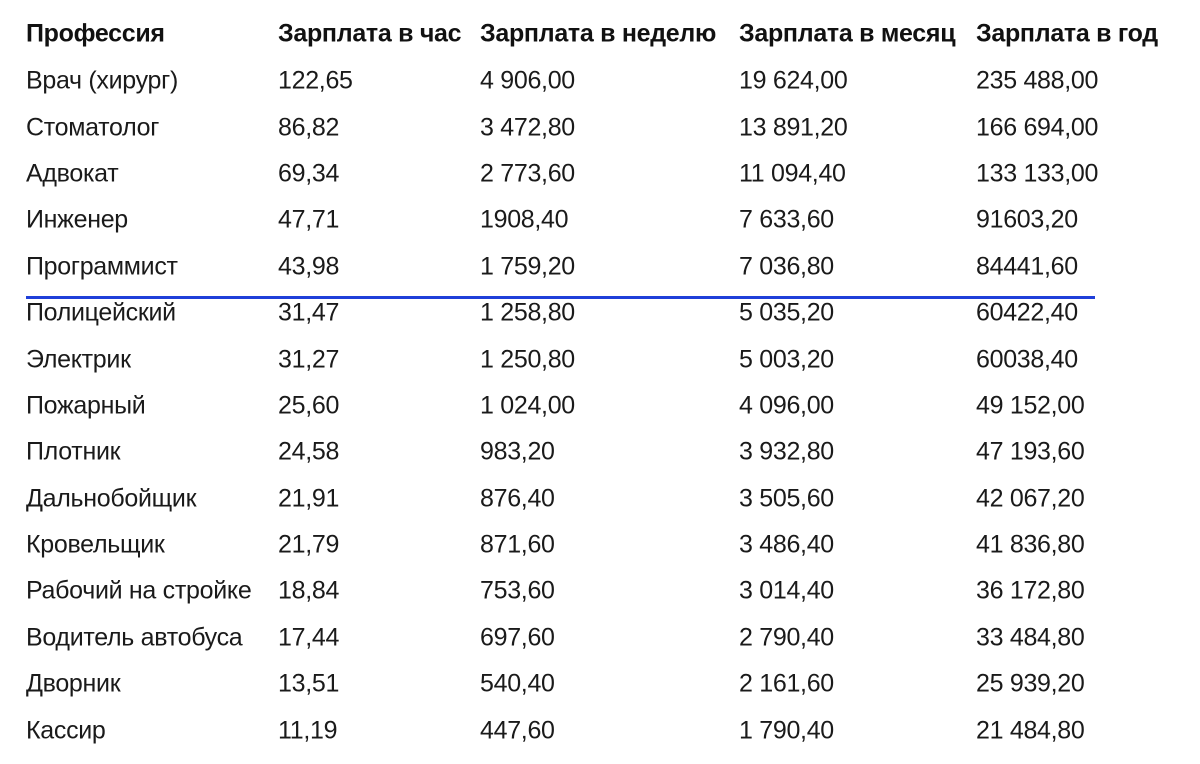 This screenshot has height=764, width=1200. I want to click on weekly-cell: 4 906,00, so click(527, 80).